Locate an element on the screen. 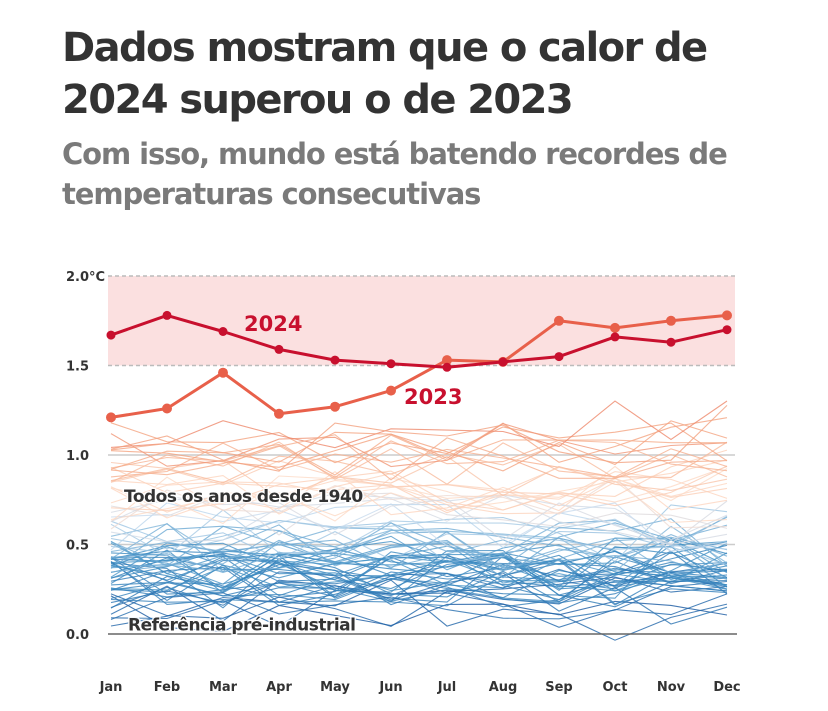  series-label-2024: 2024 is located at coordinates (273, 324).